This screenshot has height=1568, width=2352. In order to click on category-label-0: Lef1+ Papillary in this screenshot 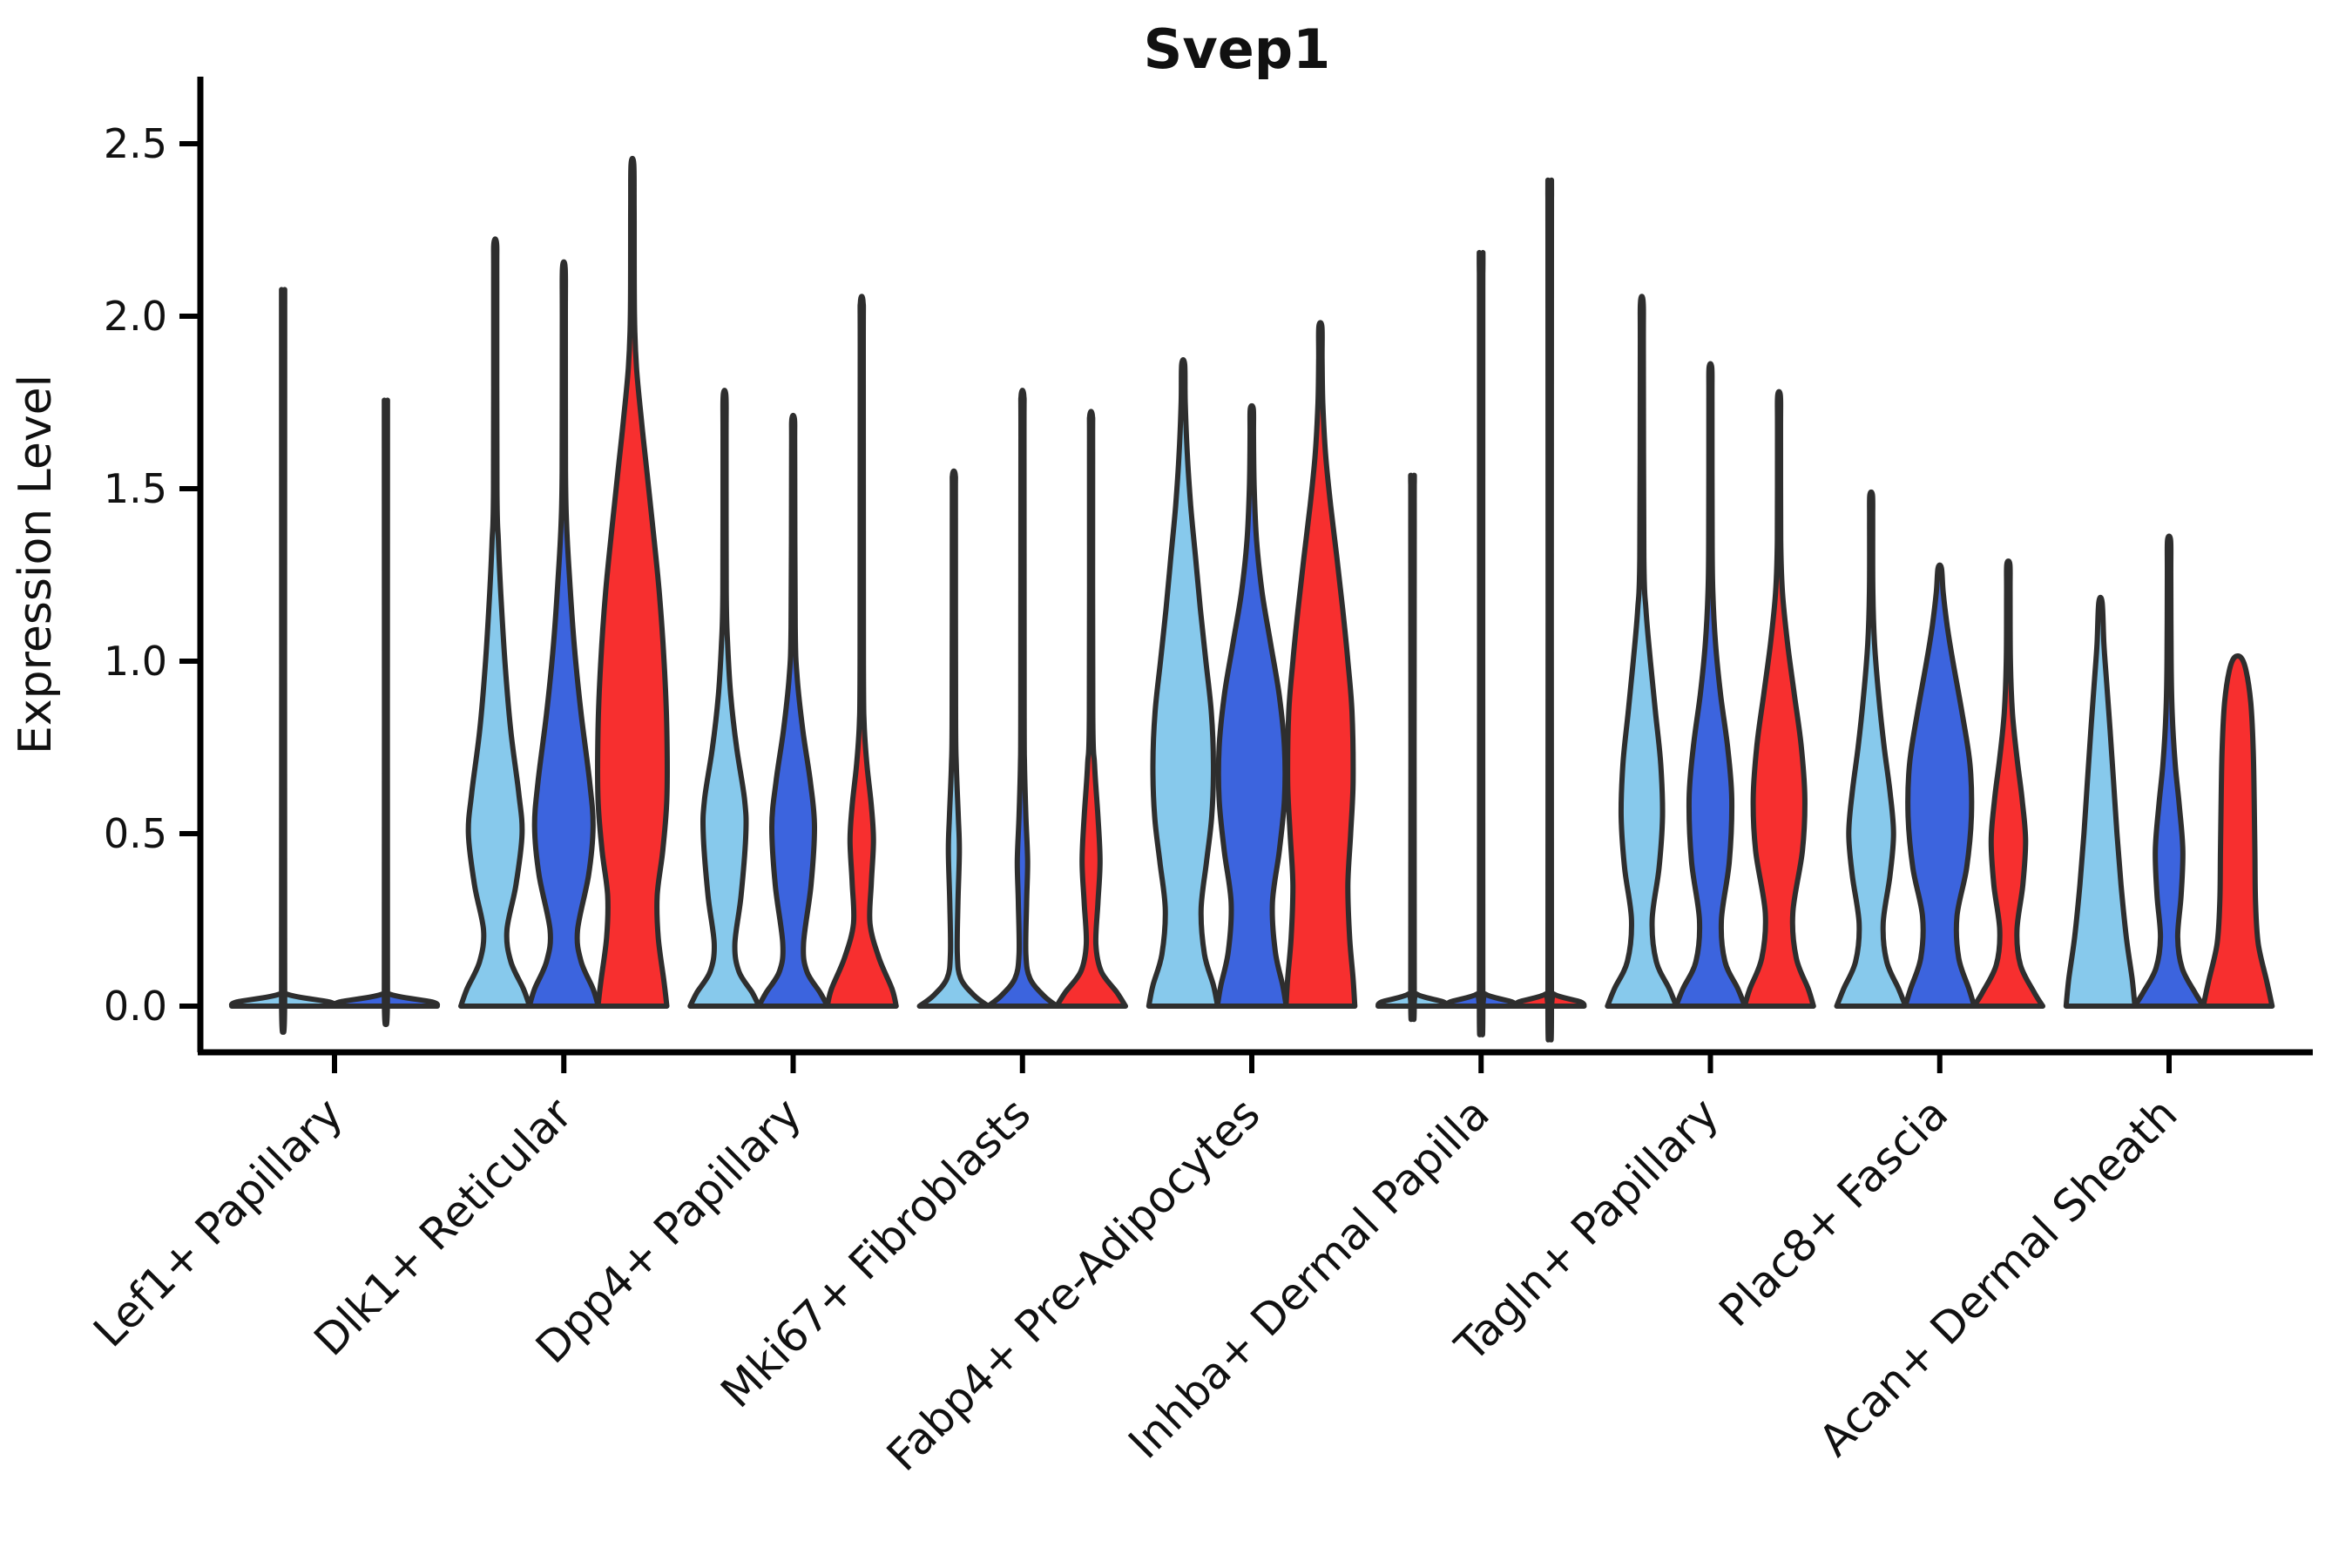, I will do `click(218, 1222)`.